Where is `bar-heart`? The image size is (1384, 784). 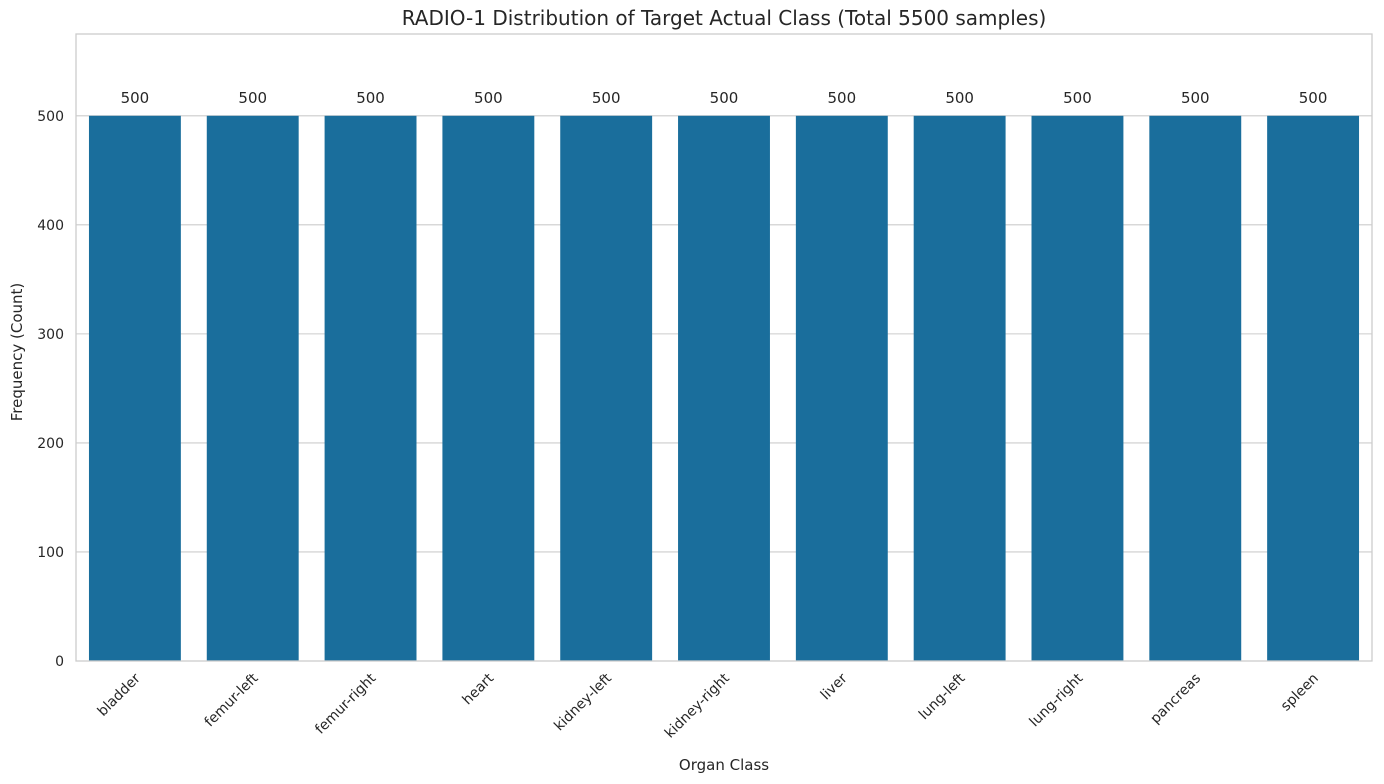 bar-heart is located at coordinates (488, 388).